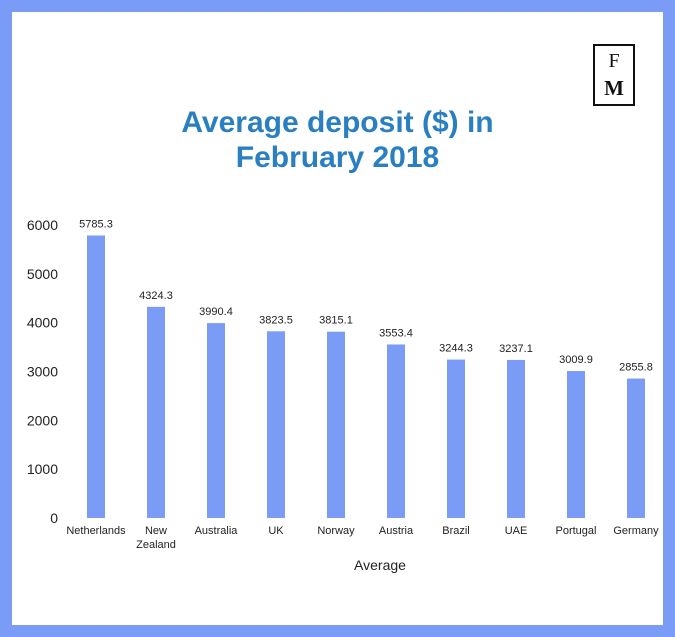 This screenshot has height=637, width=675. I want to click on x-axis-label: Average, so click(380, 565).